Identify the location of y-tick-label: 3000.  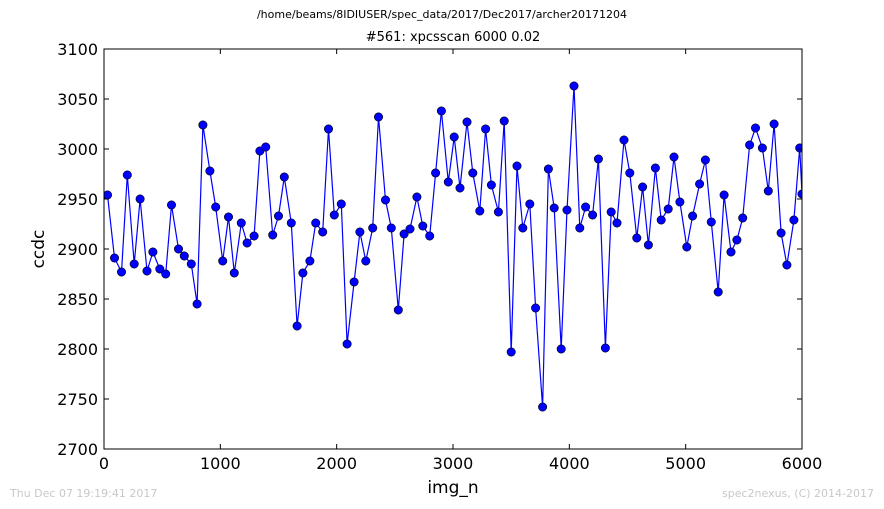
(77, 149).